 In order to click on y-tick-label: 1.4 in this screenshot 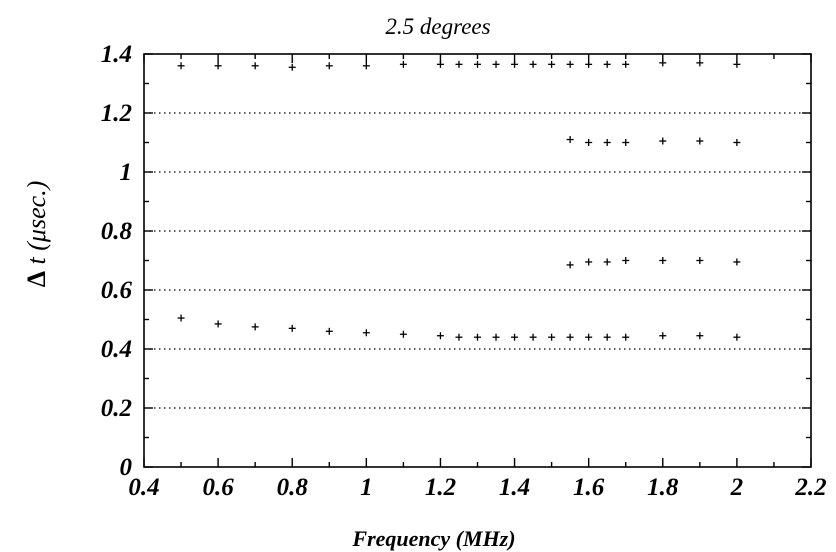, I will do `click(116, 54)`.